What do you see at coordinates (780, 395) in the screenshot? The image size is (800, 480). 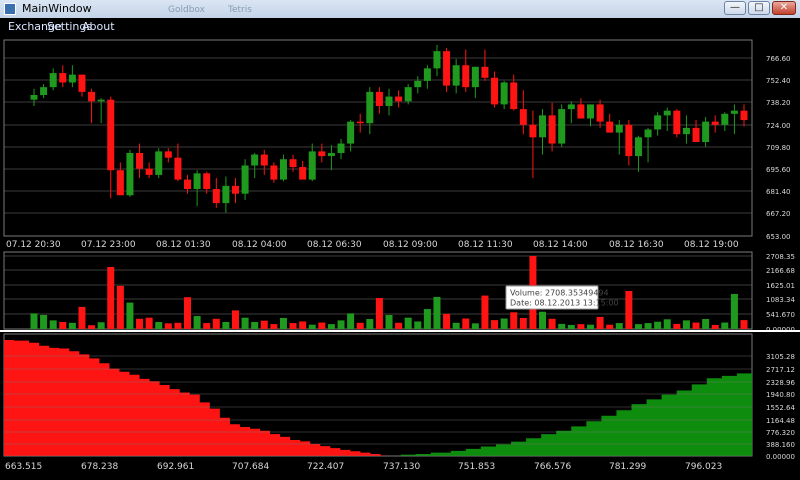 I see `depth-y-tick: 1940.80` at bounding box center [780, 395].